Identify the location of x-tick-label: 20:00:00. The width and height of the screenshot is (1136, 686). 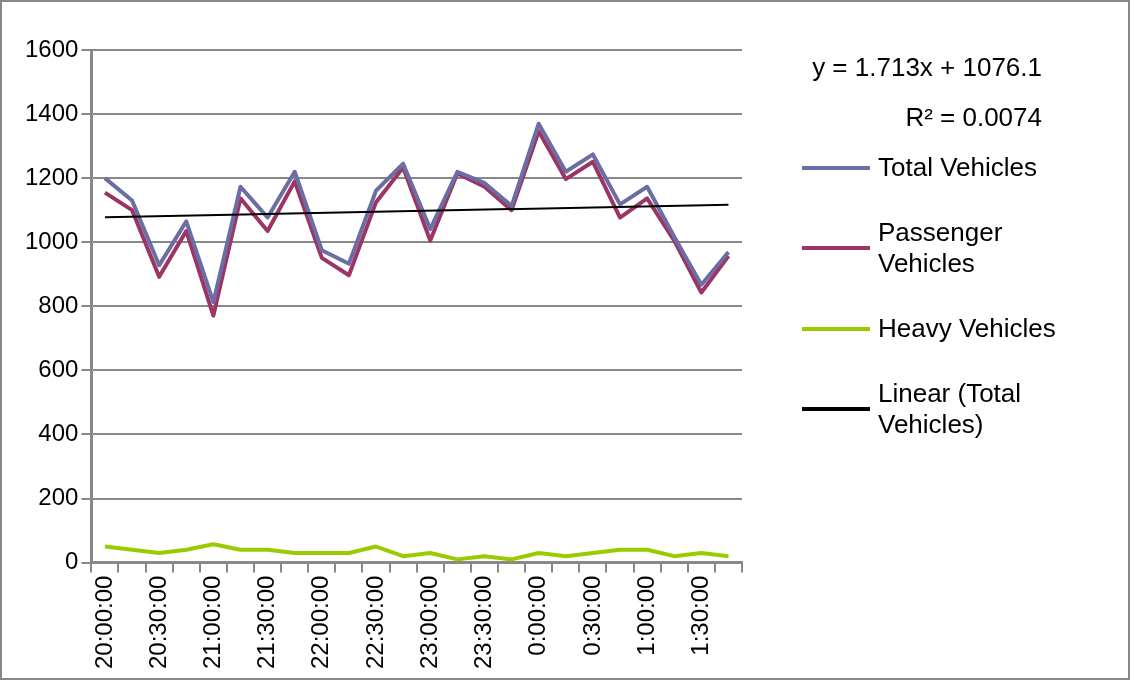
(103, 622).